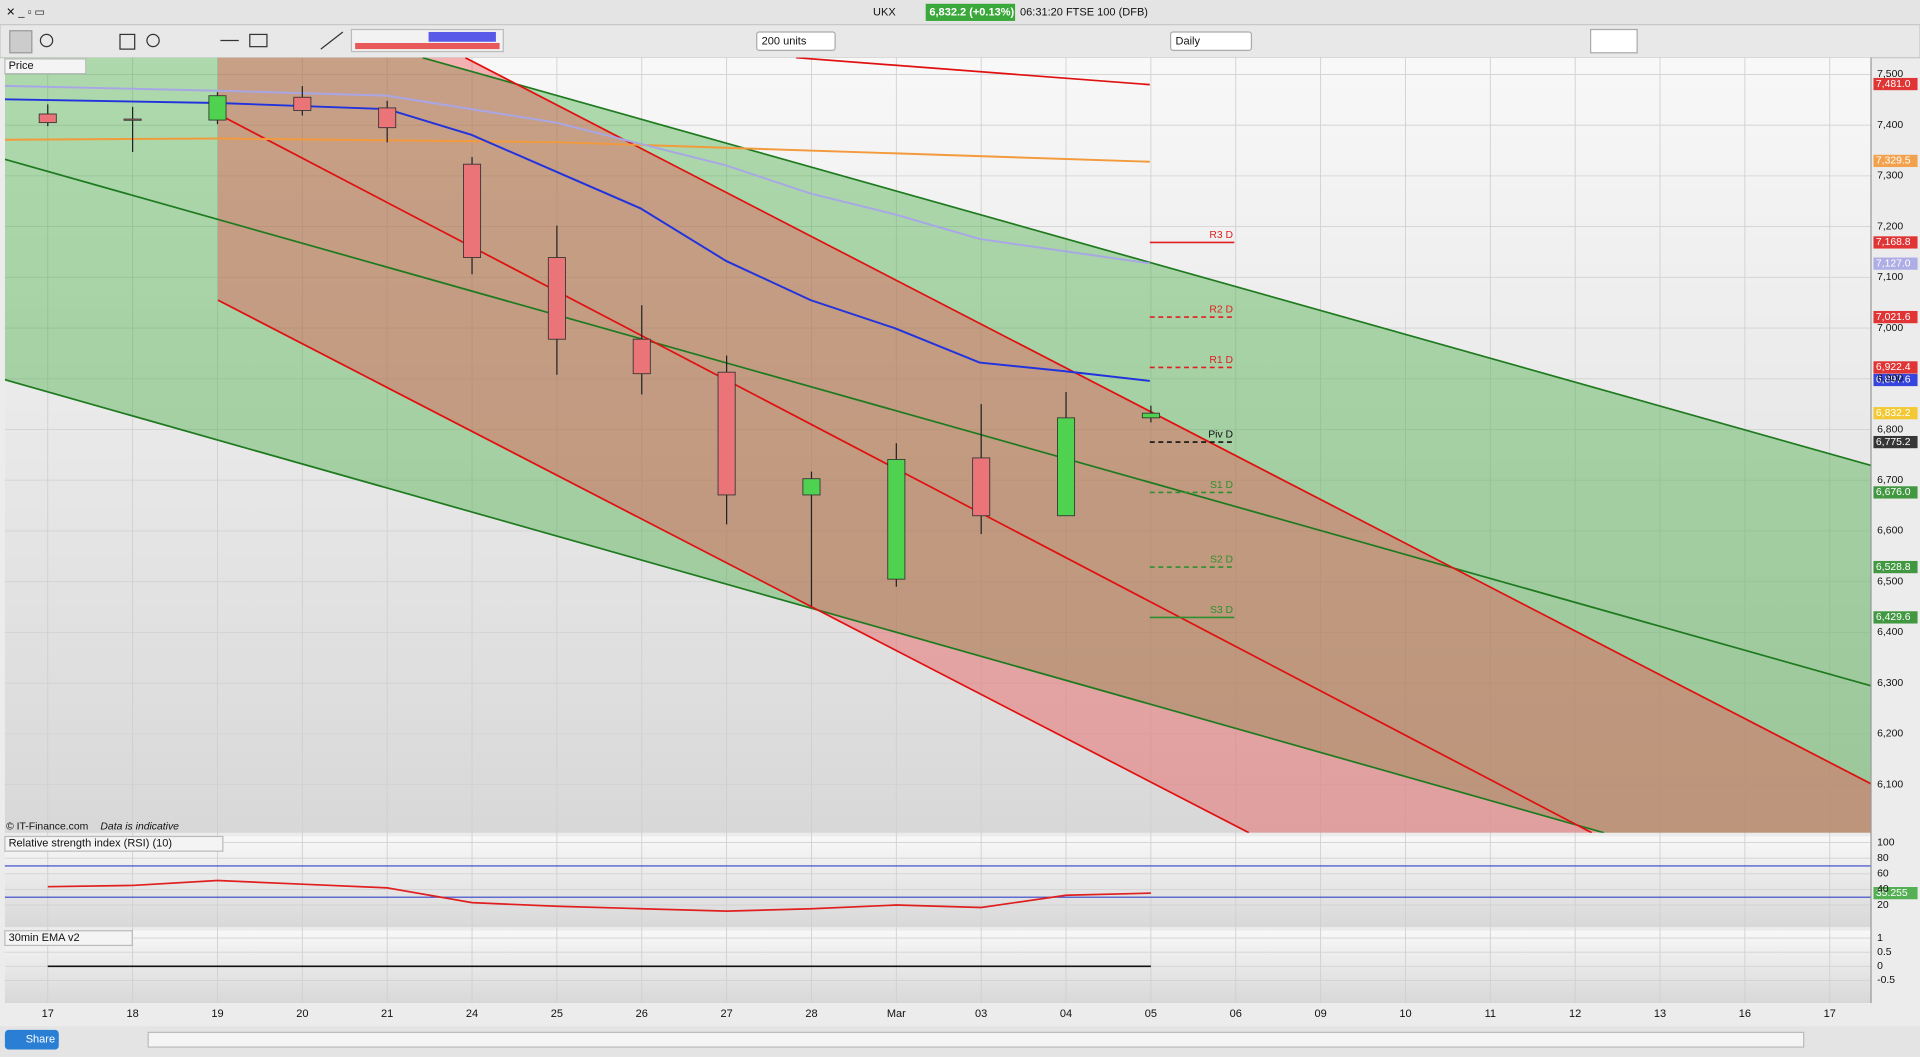 Image resolution: width=1920 pixels, height=1057 pixels. Describe the element at coordinates (1880, 938) in the screenshot. I see `y-tick-label: 1` at that location.